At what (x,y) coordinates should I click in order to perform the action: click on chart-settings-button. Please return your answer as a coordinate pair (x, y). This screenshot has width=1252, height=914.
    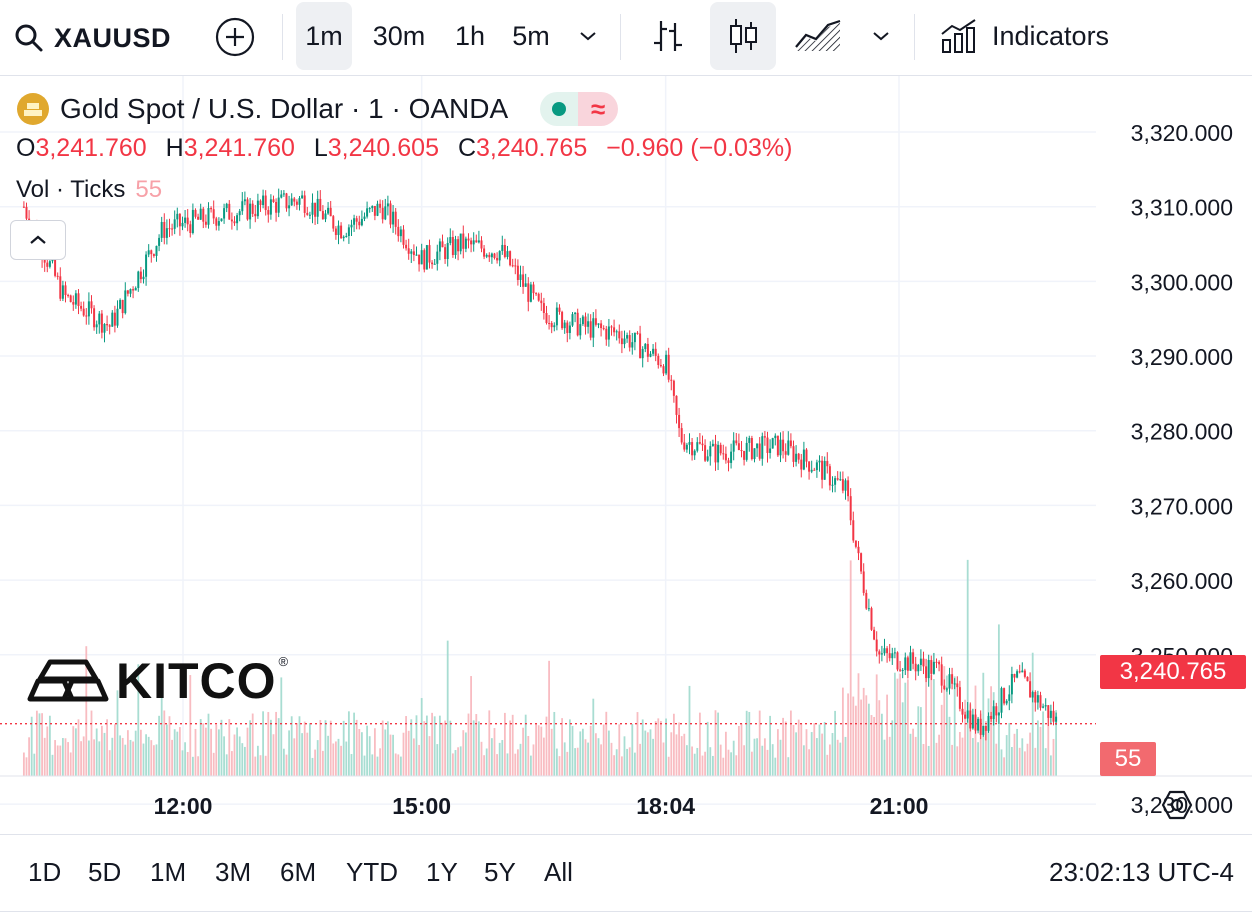
    Looking at the image, I should click on (1177, 805).